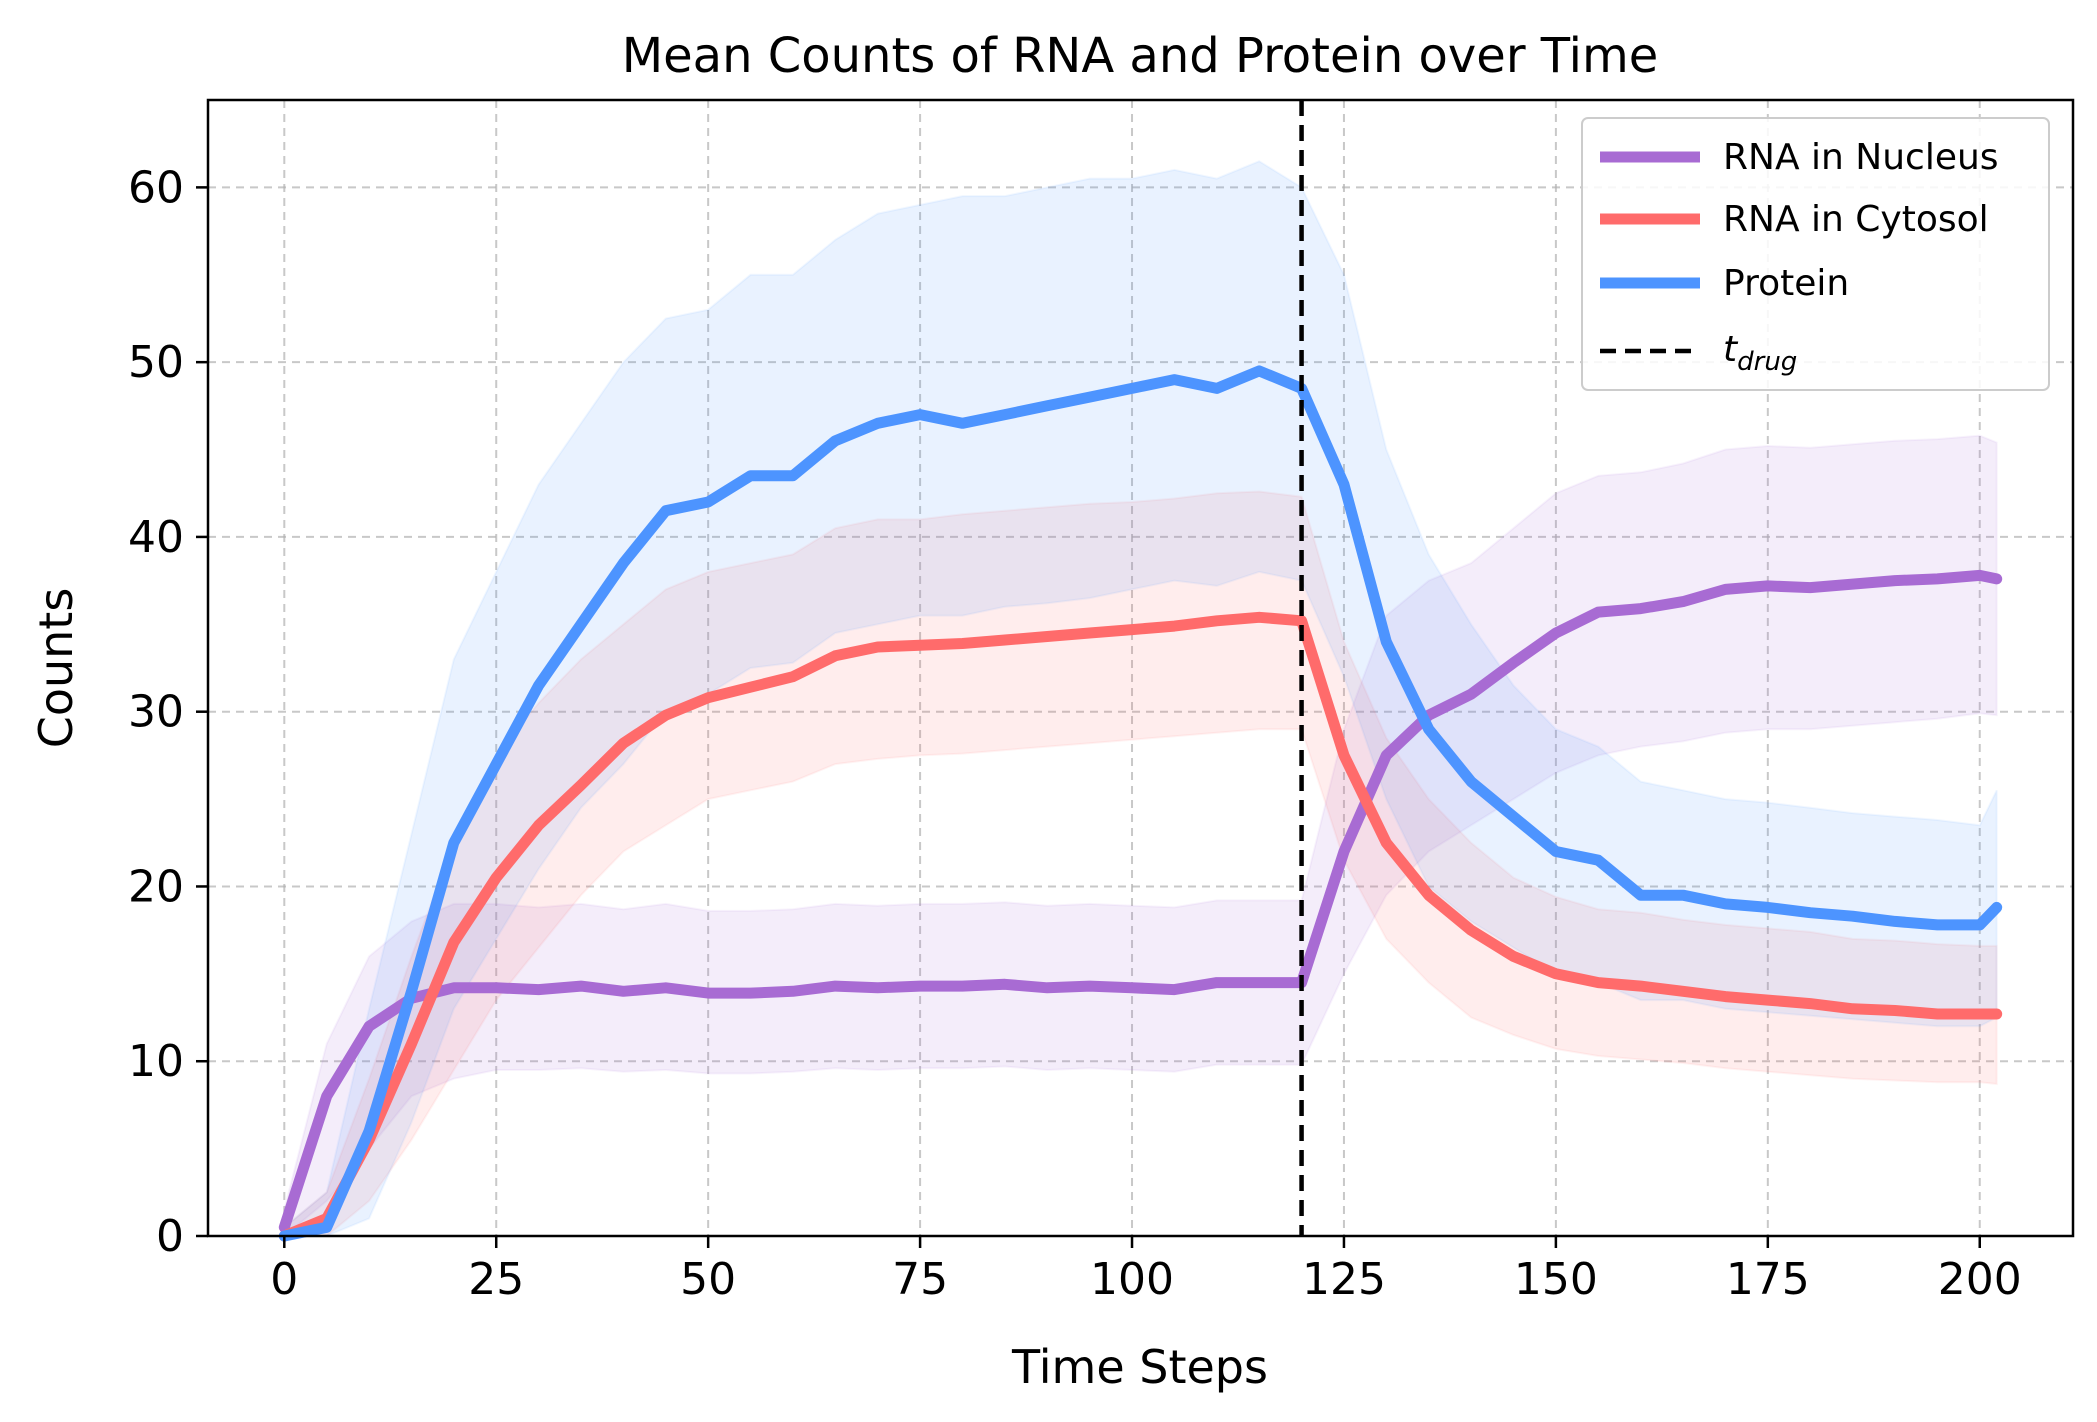 This screenshot has height=1422, width=2097. What do you see at coordinates (156, 537) in the screenshot?
I see `y-tick-label: 40` at bounding box center [156, 537].